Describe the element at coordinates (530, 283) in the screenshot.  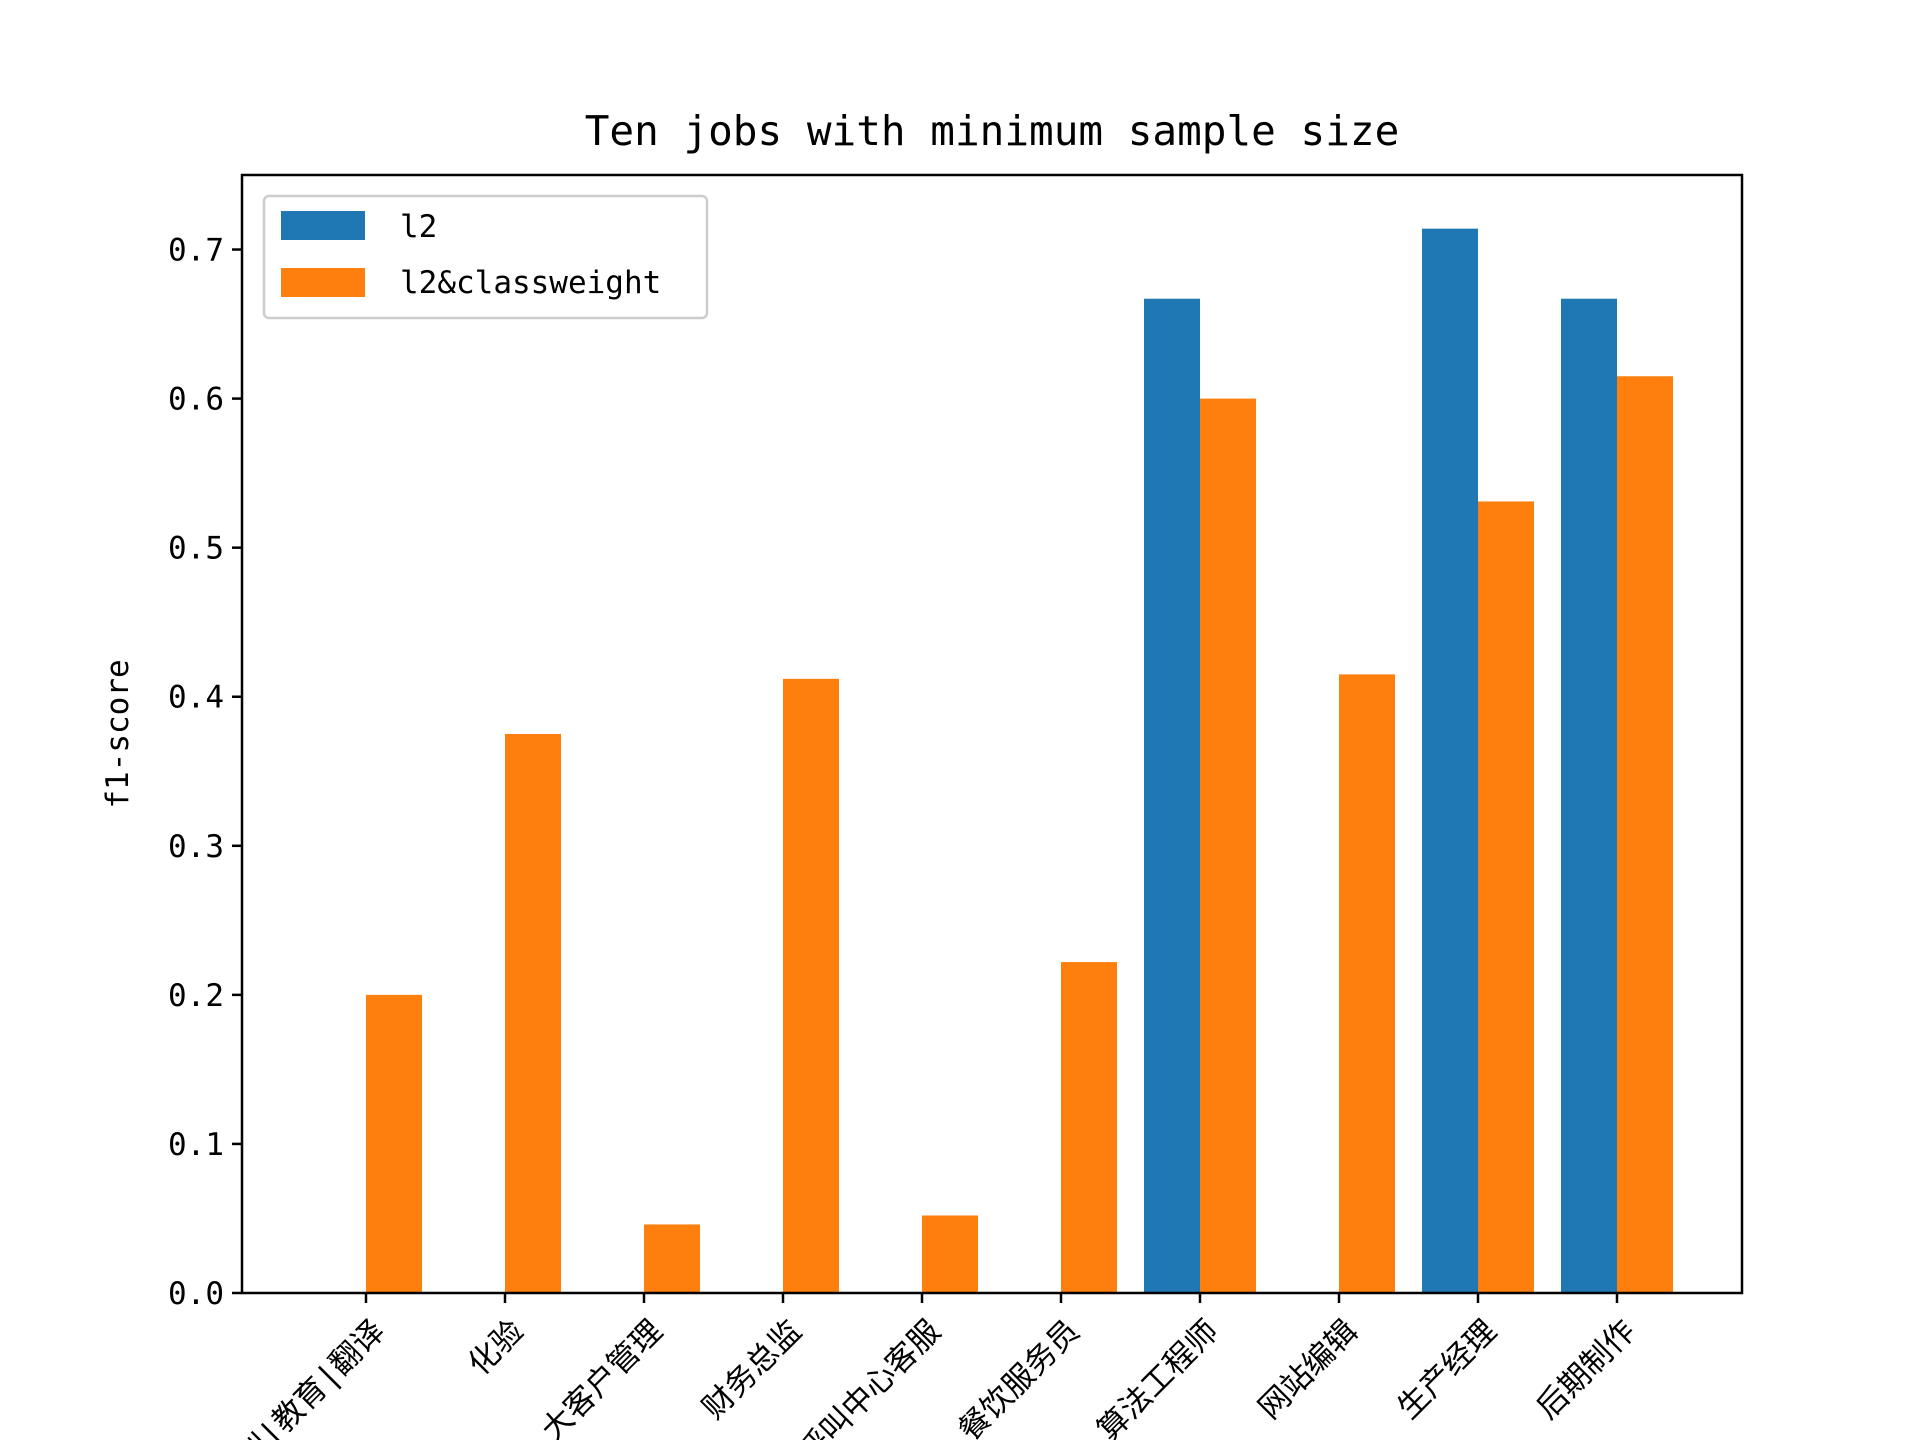
I see `legend-label-l2-classweight: l2&classweight` at that location.